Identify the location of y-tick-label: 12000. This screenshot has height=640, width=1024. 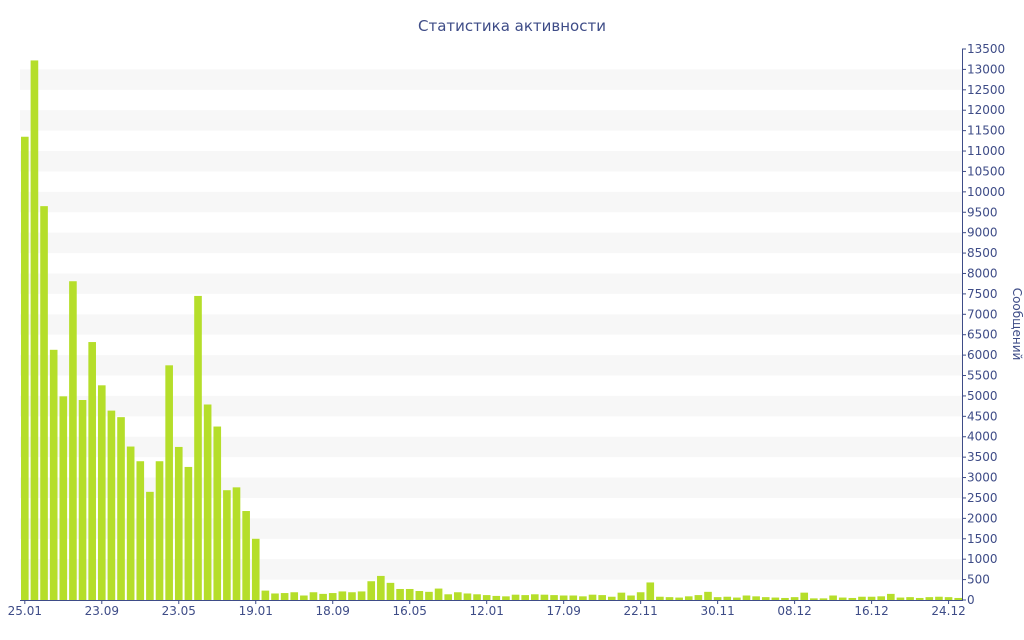
(986, 110).